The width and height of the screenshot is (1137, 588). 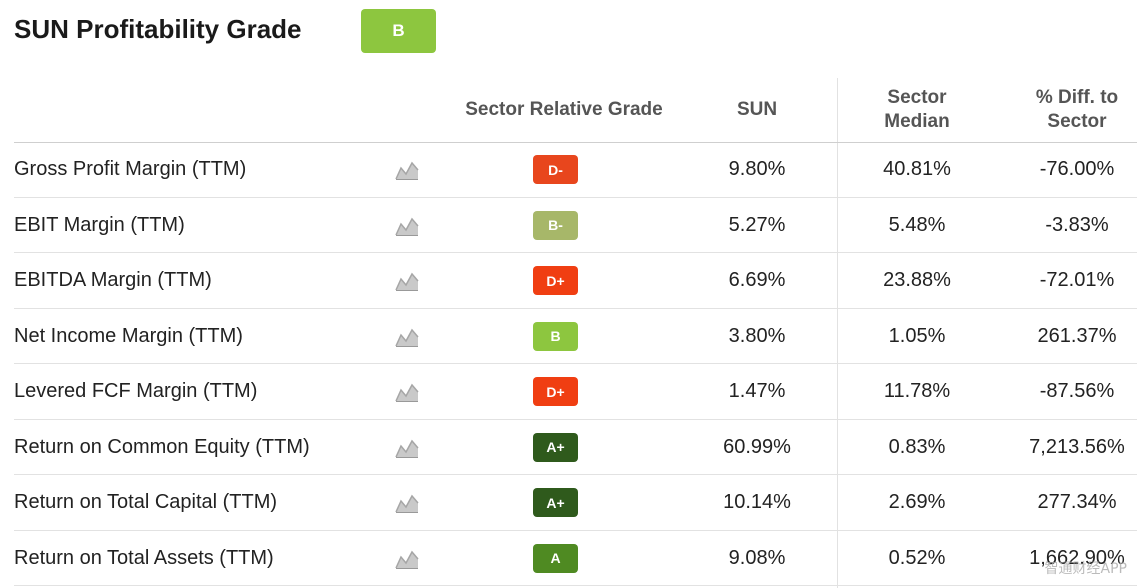 What do you see at coordinates (917, 502) in the screenshot?
I see `sector-median-value: 2.69%` at bounding box center [917, 502].